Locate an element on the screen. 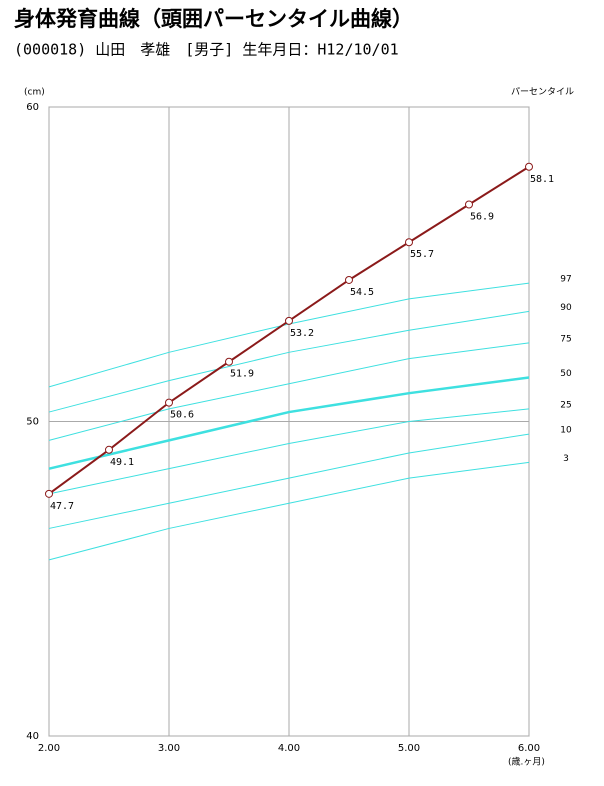 The width and height of the screenshot is (604, 786). percentile-name: 75 is located at coordinates (565, 339).